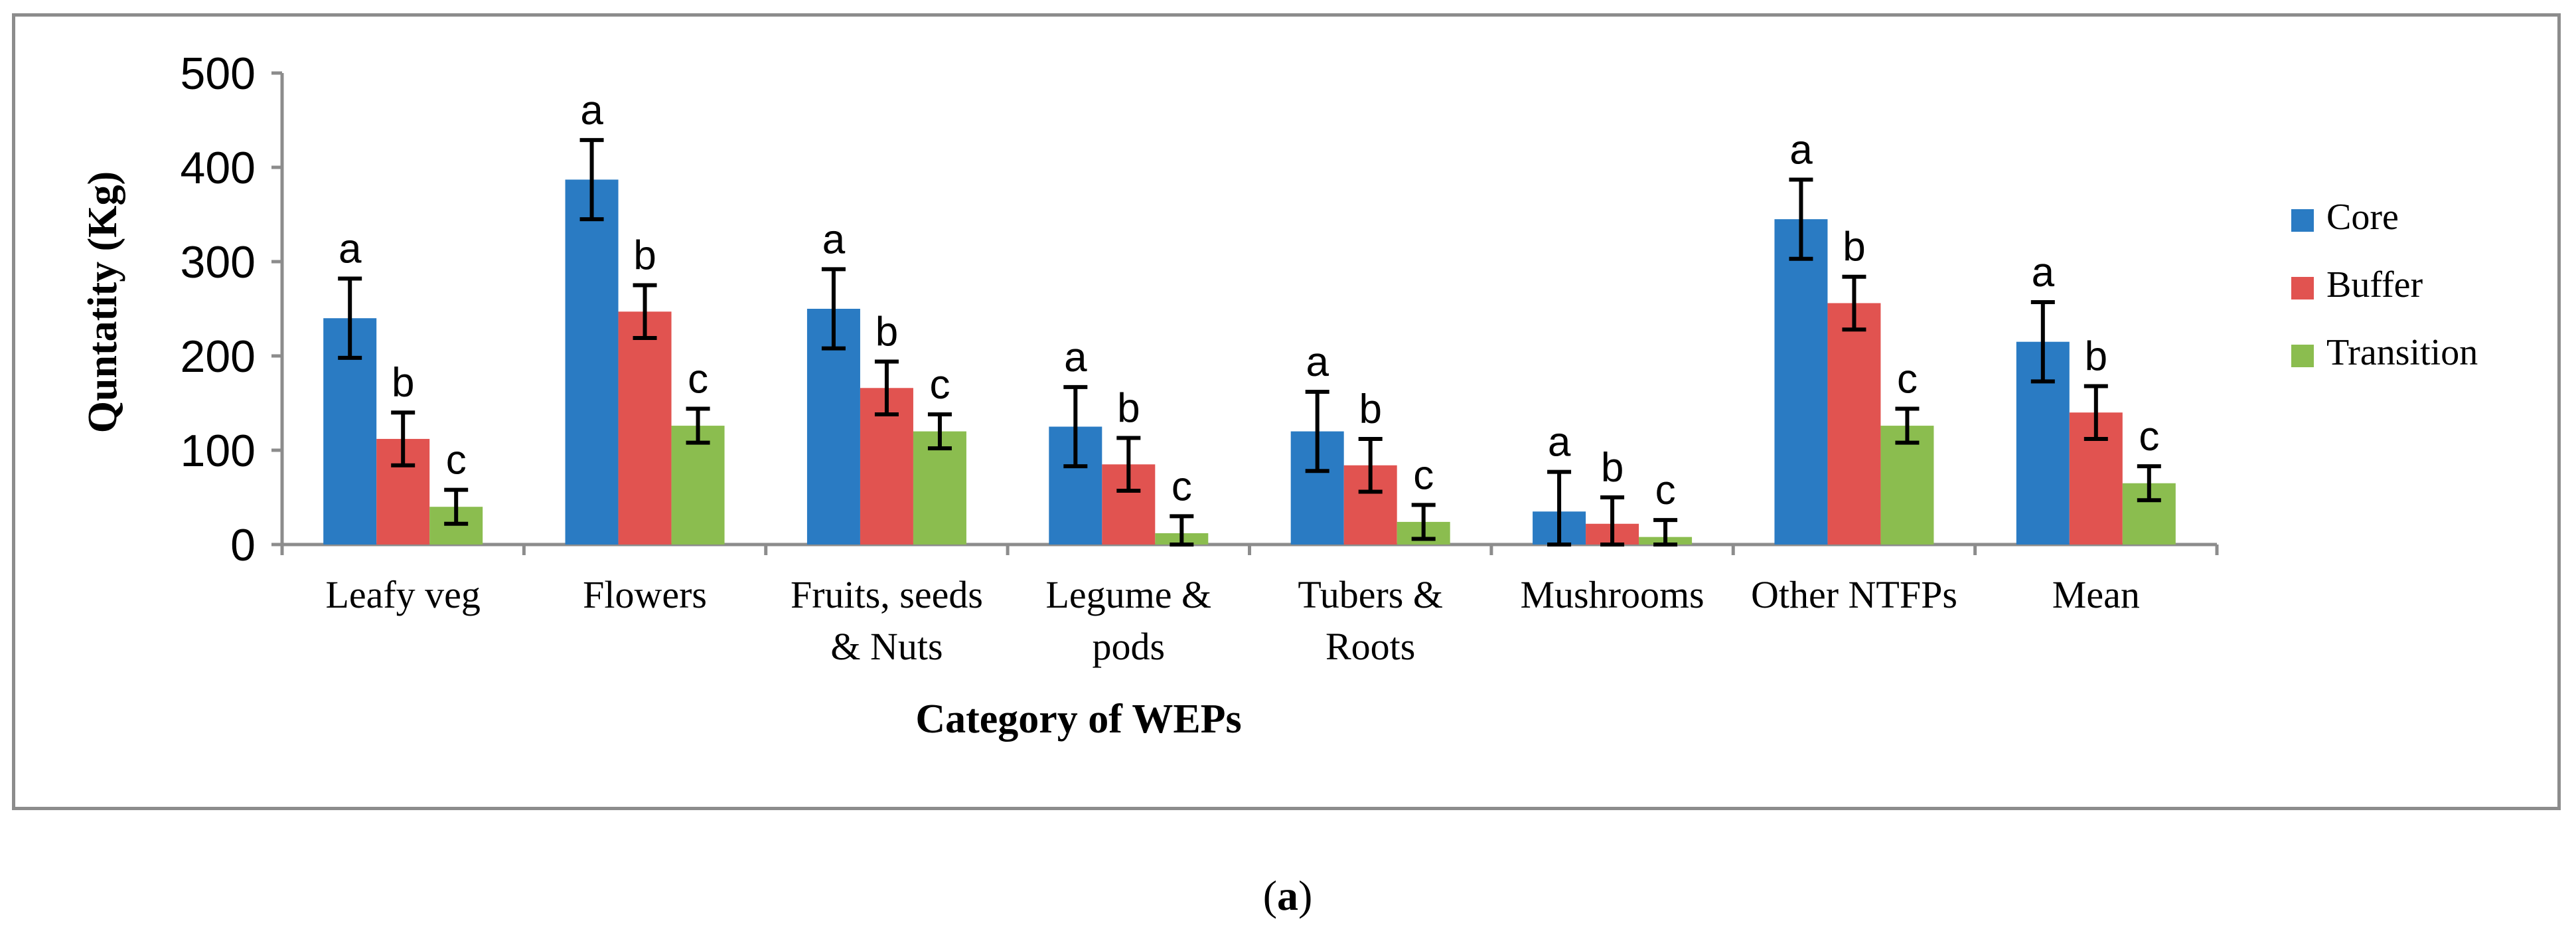 The image size is (2576, 931). What do you see at coordinates (2096, 594) in the screenshot?
I see `x-tick-label: Mean` at bounding box center [2096, 594].